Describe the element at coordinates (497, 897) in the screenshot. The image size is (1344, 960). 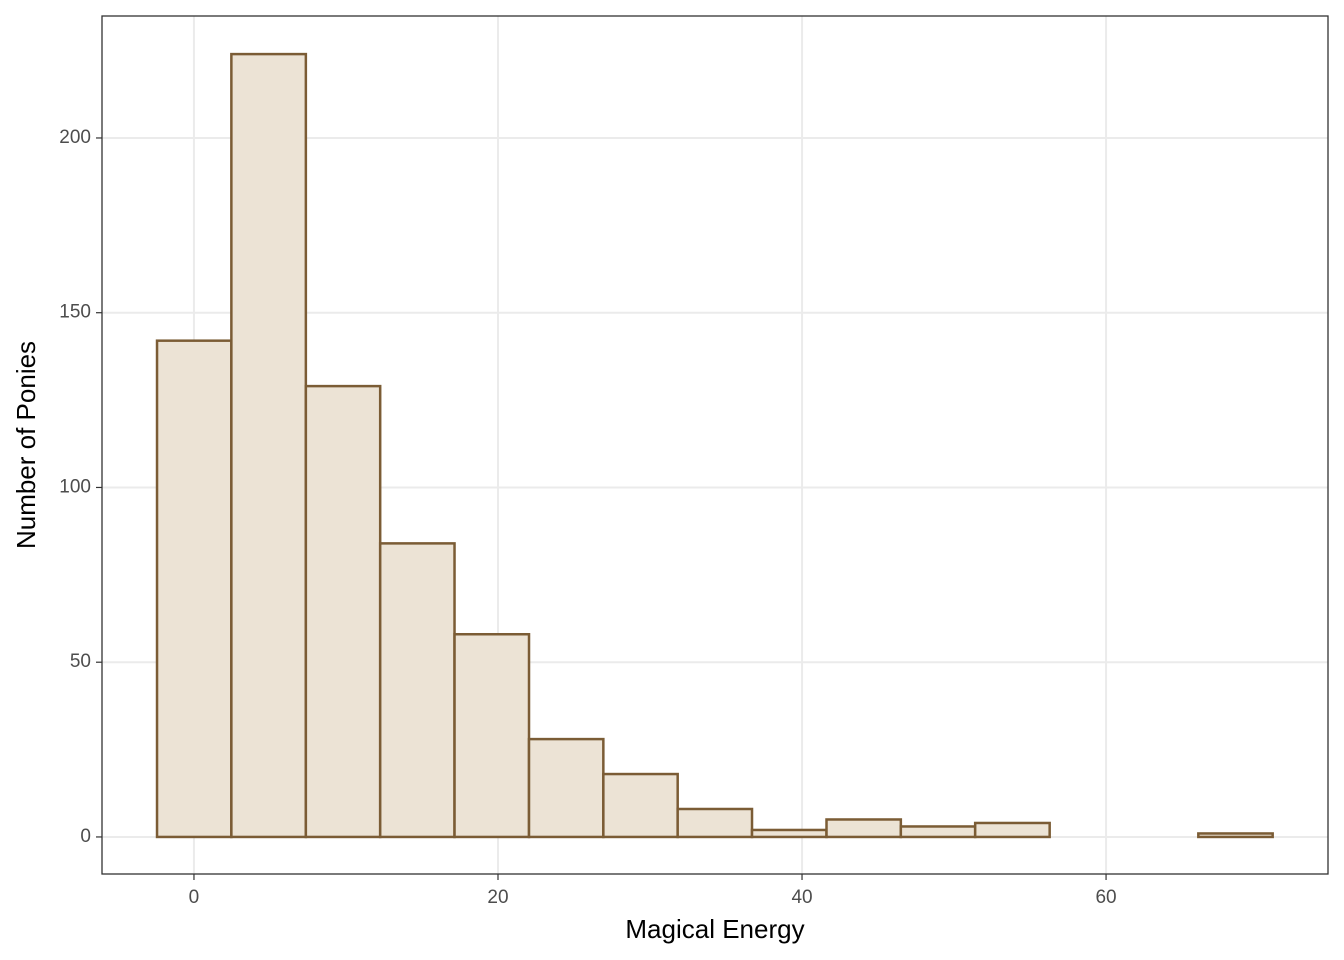
I see `x-tick-label: 20` at that location.